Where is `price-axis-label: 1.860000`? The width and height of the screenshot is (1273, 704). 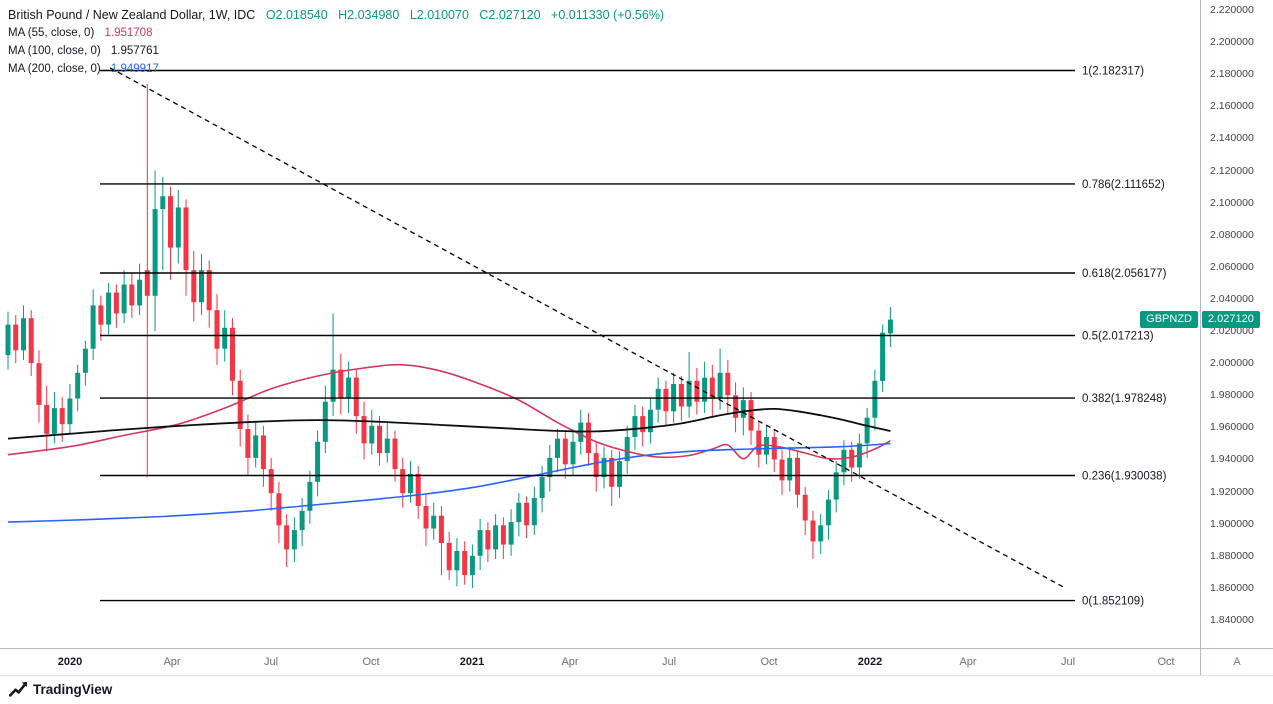
price-axis-label: 1.860000 is located at coordinates (1232, 588).